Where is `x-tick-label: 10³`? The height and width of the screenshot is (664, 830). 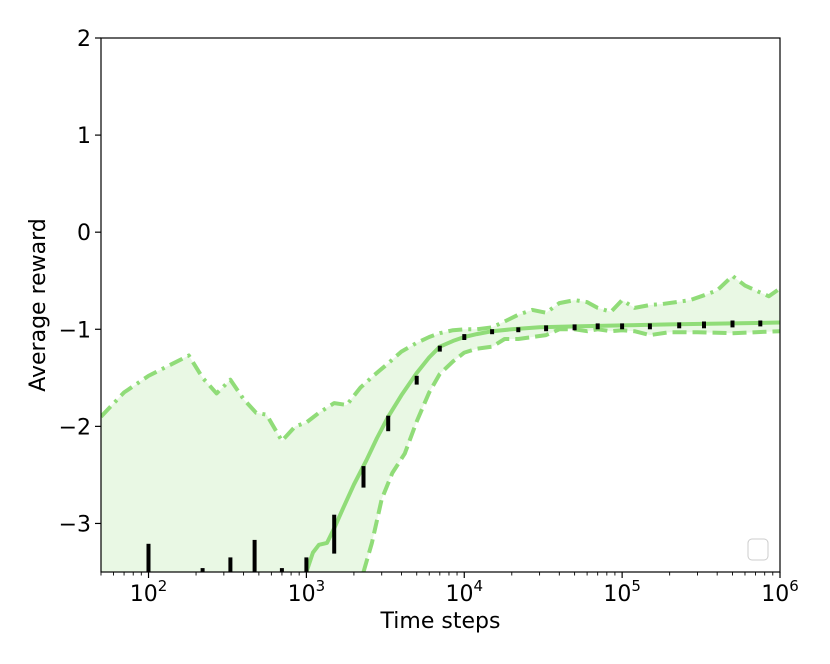 x-tick-label: 10³ is located at coordinates (307, 592).